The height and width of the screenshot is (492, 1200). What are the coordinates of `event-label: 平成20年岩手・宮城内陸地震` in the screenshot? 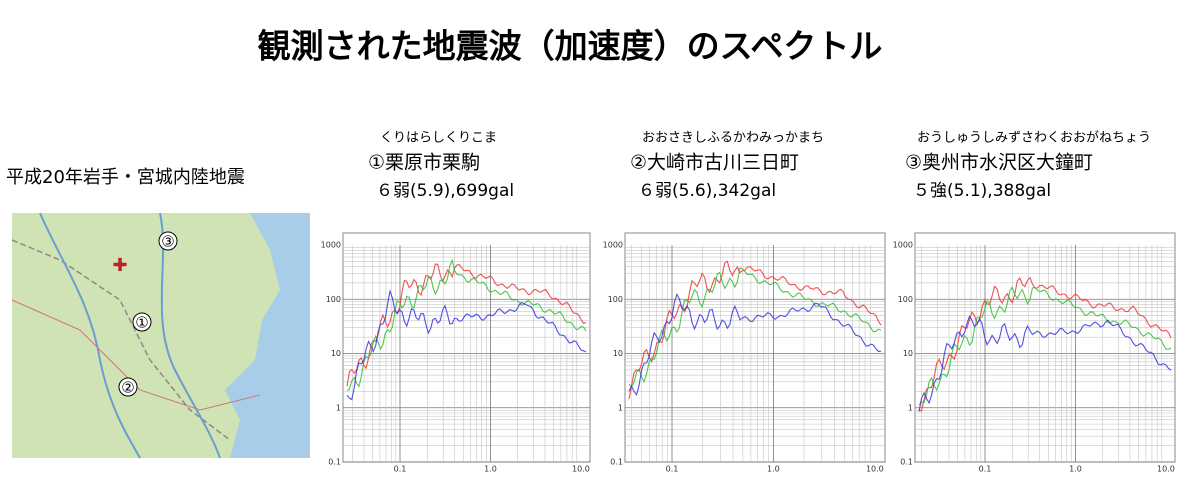 It's located at (125, 177).